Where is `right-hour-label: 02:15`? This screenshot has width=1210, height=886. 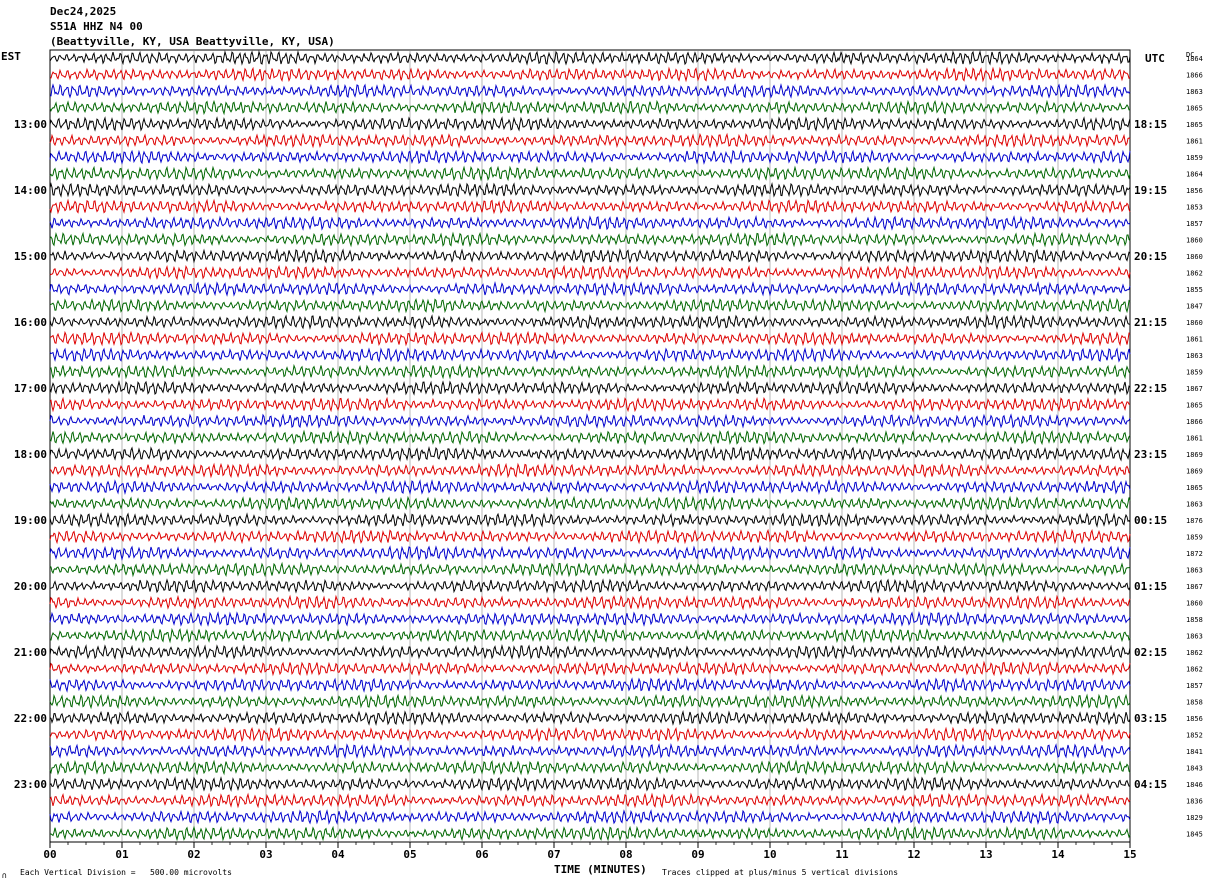
right-hour-label: 02:15 is located at coordinates (1150, 652).